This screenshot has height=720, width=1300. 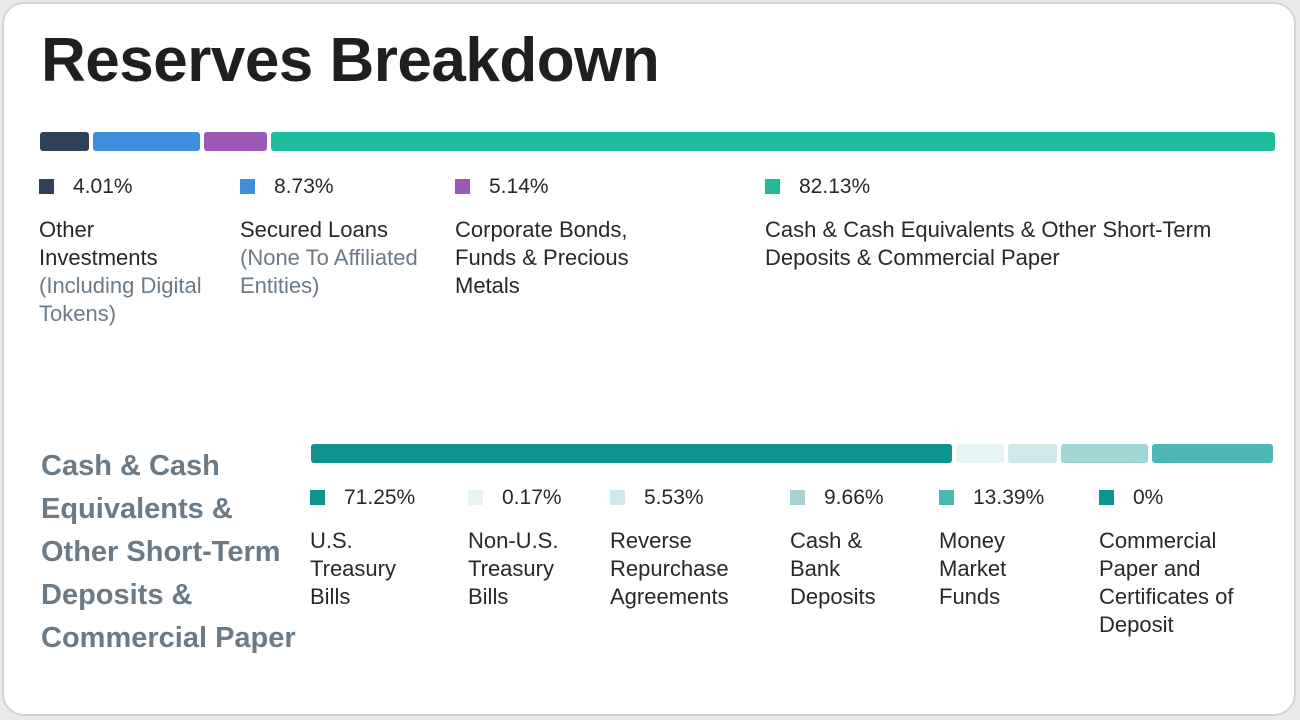 I want to click on bar-segment-secured-loans, so click(x=146, y=141).